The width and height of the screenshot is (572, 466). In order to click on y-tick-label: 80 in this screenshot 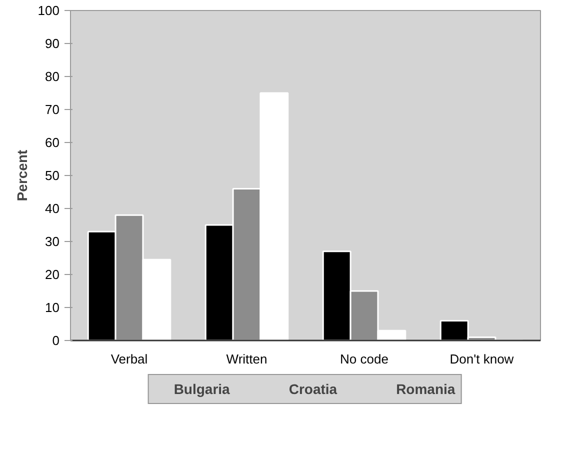, I will do `click(52, 76)`.